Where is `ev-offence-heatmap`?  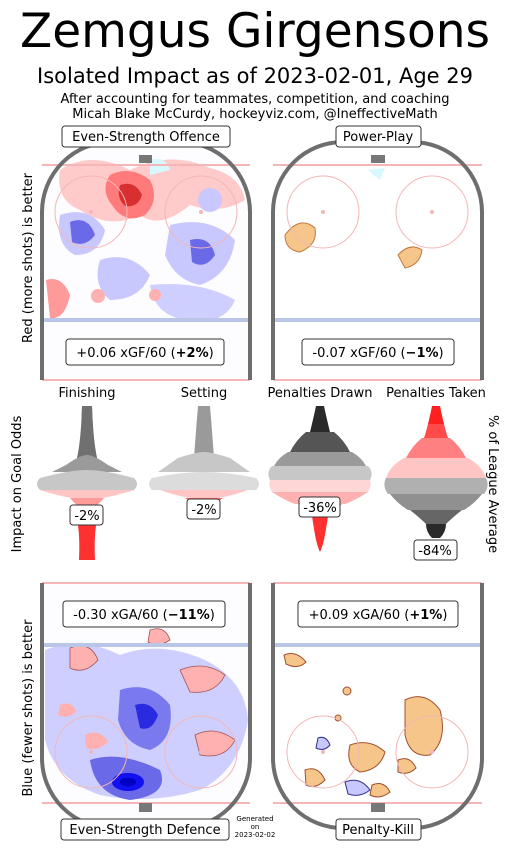
ev-offence-heatmap is located at coordinates (145, 239).